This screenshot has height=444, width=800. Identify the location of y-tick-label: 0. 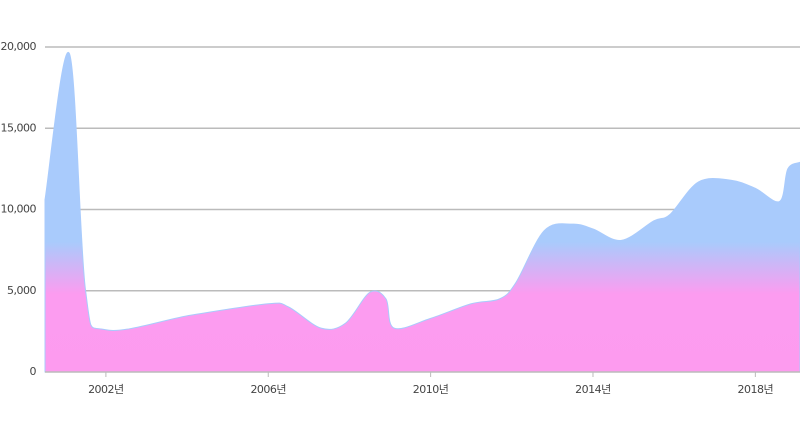
(33, 371).